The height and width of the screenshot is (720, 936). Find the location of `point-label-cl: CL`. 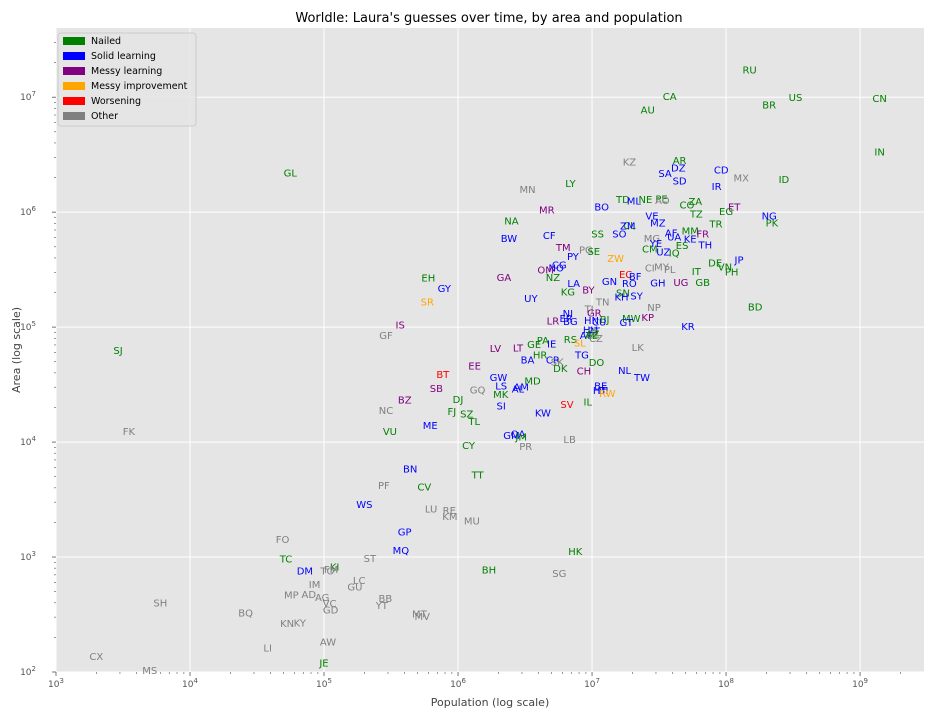

point-label-cl: CL is located at coordinates (629, 226).